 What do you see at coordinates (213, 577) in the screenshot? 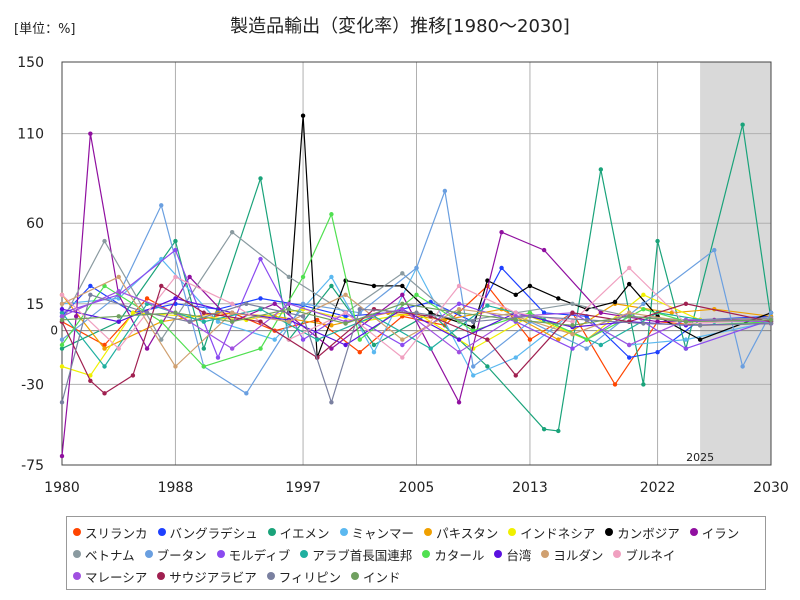
I see `legend-label: サウジアラビア` at bounding box center [213, 577].